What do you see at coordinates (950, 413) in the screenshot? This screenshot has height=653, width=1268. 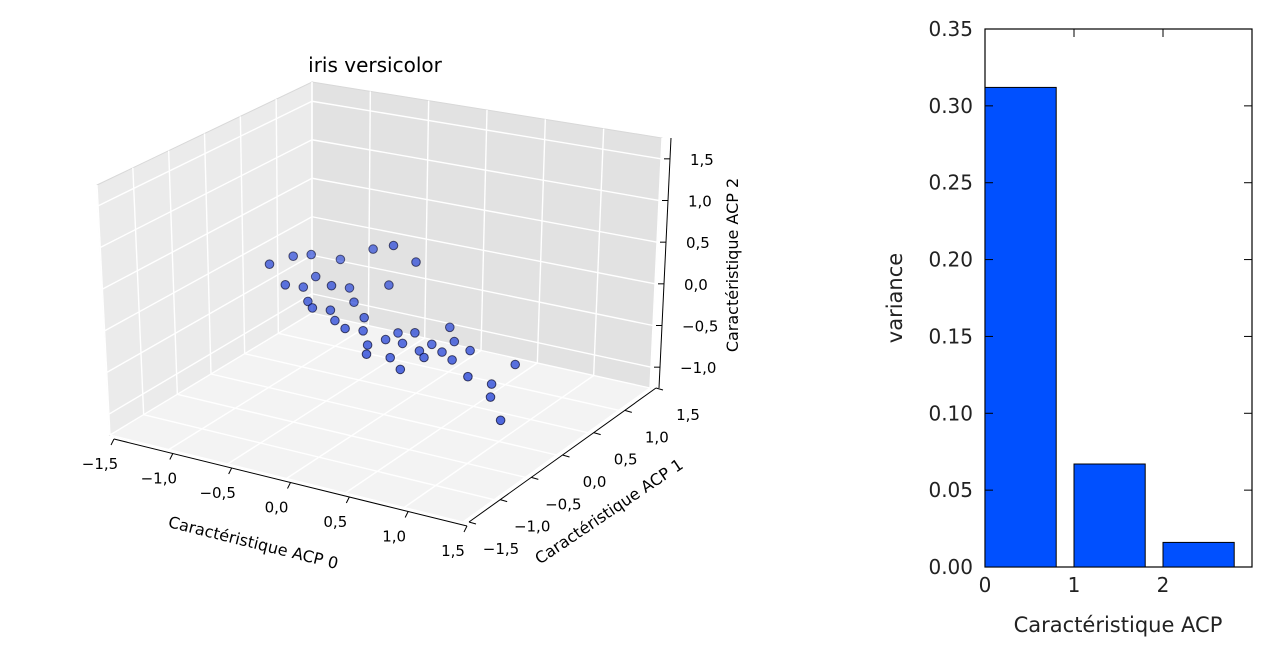 I see `bar-y-tick-label: 0.10` at bounding box center [950, 413].